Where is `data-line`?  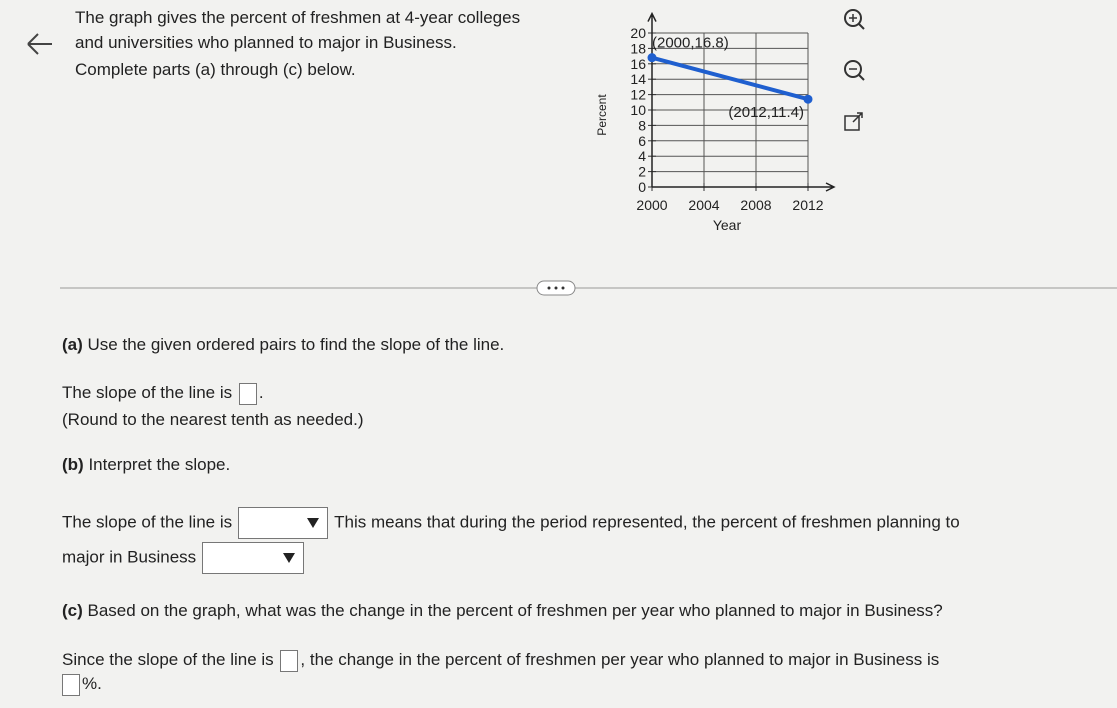 data-line is located at coordinates (730, 78).